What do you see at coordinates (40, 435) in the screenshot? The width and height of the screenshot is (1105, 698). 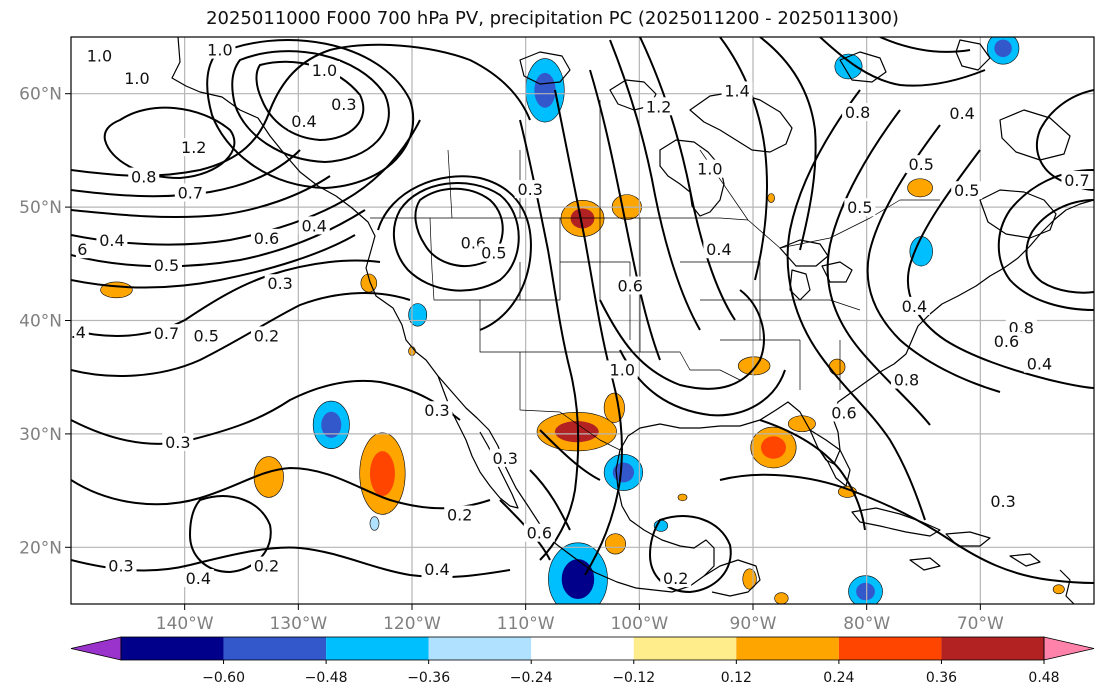 I see `lat-label: 30°N` at bounding box center [40, 435].